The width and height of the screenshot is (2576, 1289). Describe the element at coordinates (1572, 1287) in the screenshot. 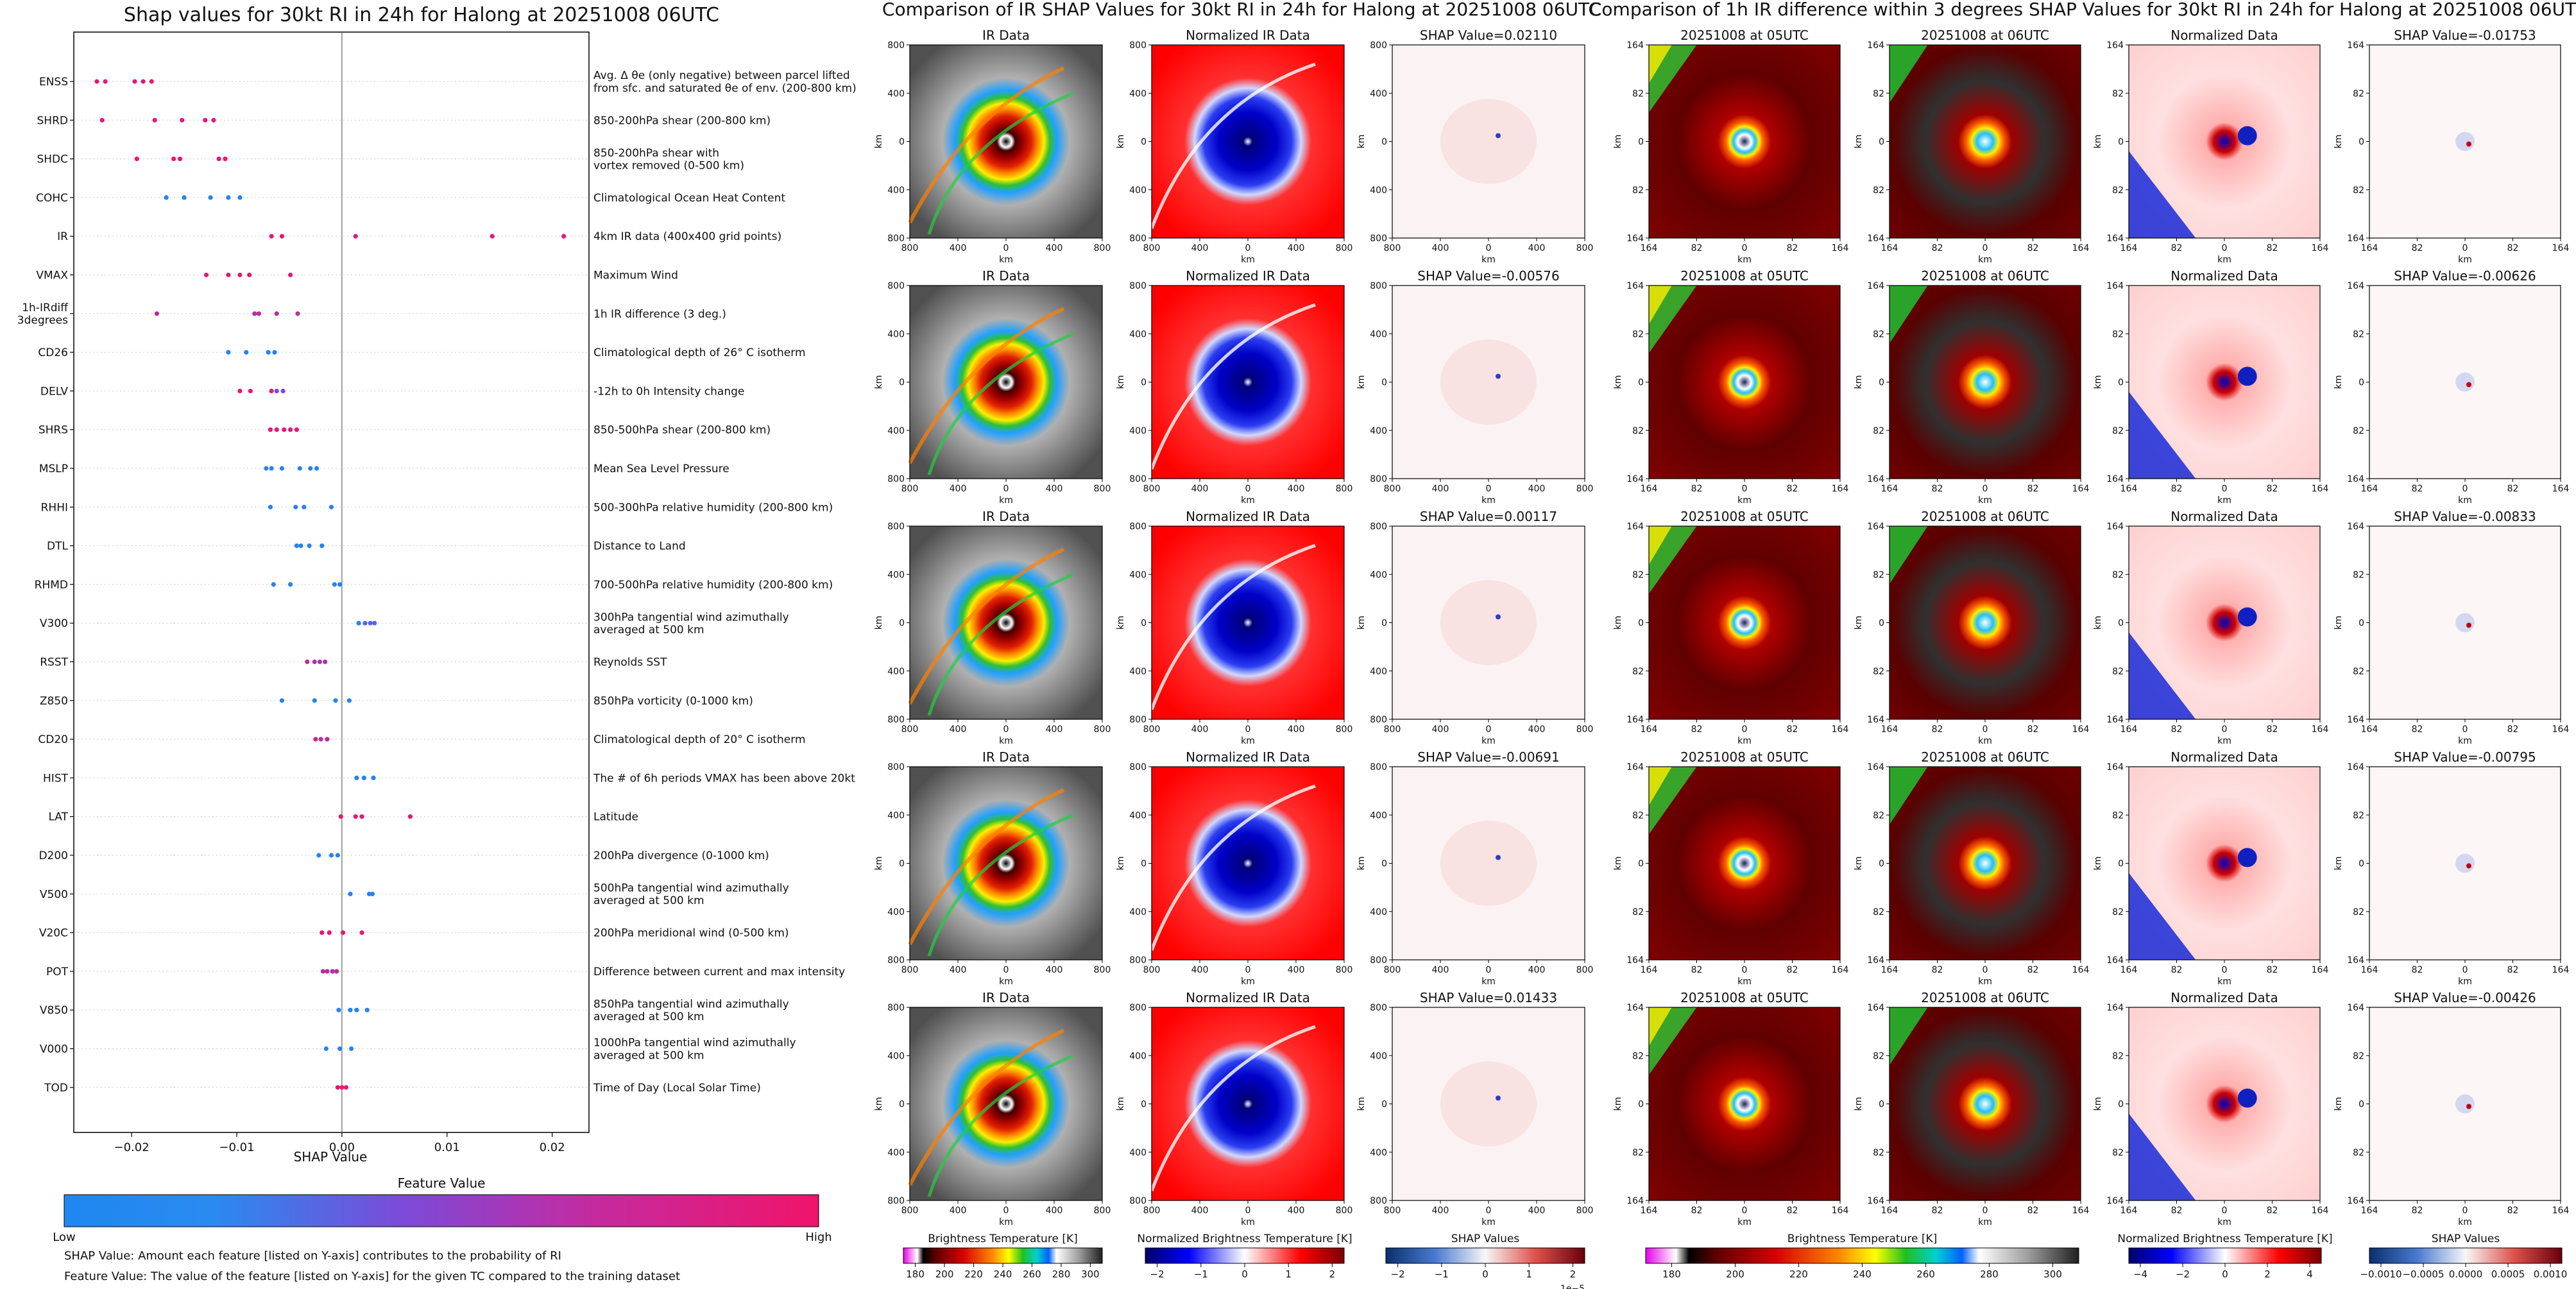

I see `colorbar-exponent: 1e−5` at that location.